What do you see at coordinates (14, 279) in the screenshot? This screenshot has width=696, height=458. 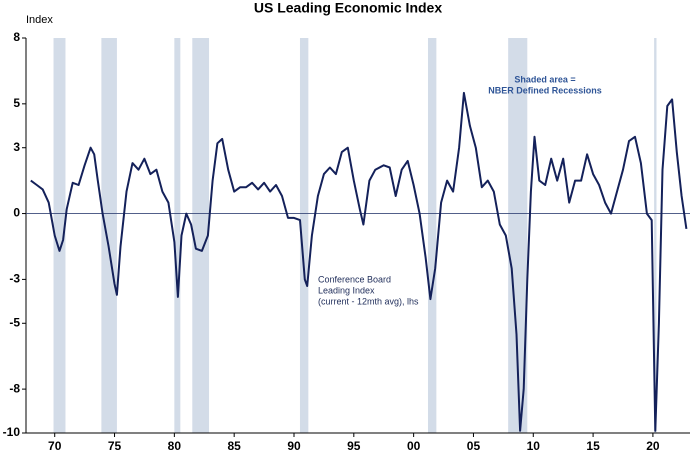 I see `y-tick-label: -3` at bounding box center [14, 279].